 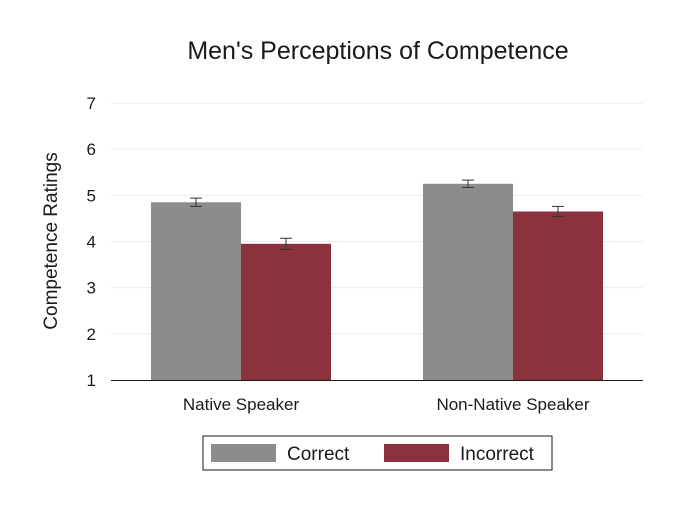 What do you see at coordinates (91, 149) in the screenshot?
I see `y-tick-label: 6` at bounding box center [91, 149].